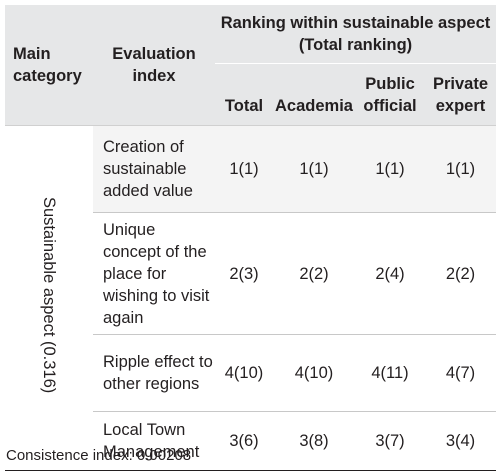  I want to click on value-cell-private-expert: 1(1), so click(460, 169).